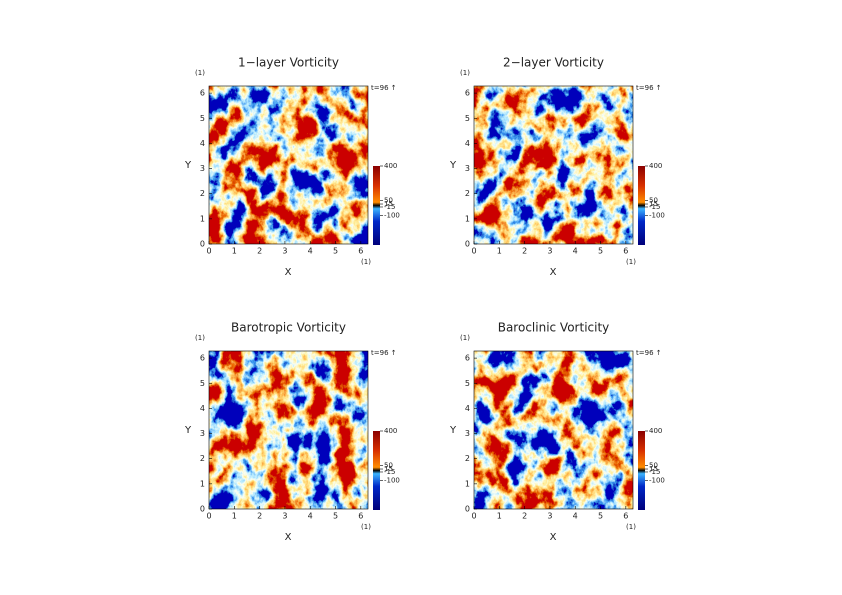 The width and height of the screenshot is (842, 595). Describe the element at coordinates (553, 63) in the screenshot. I see `chart-title: 2−layer Vorticity` at that location.